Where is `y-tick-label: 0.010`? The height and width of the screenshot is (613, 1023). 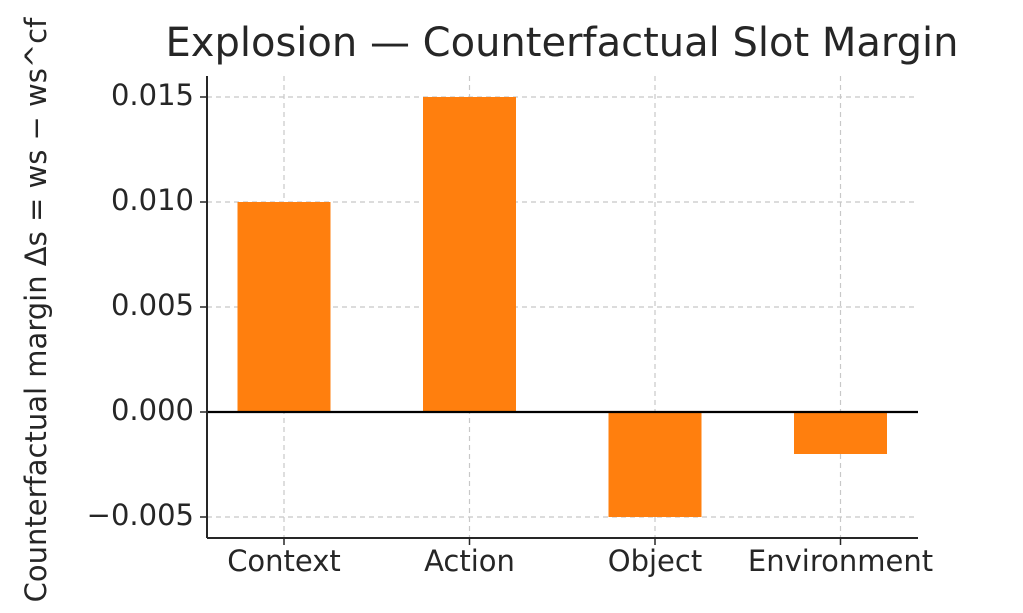
y-tick-label: 0.010 is located at coordinates (152, 200).